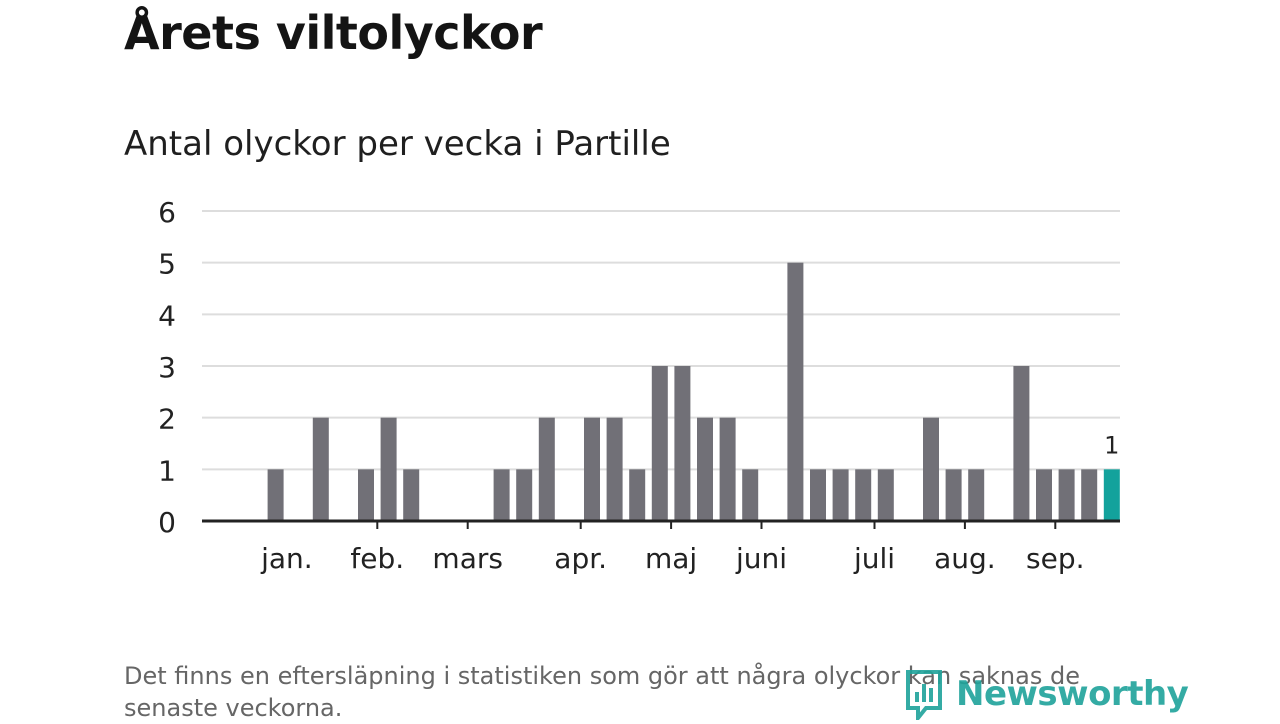 This screenshot has width=1280, height=724. I want to click on brand-logo: Newsworthy, so click(1046, 694).